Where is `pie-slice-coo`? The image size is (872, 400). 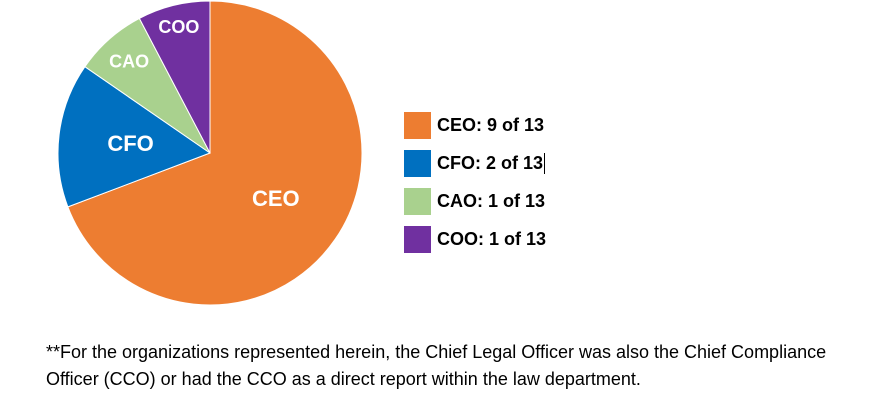 pie-slice-coo is located at coordinates (174, 77).